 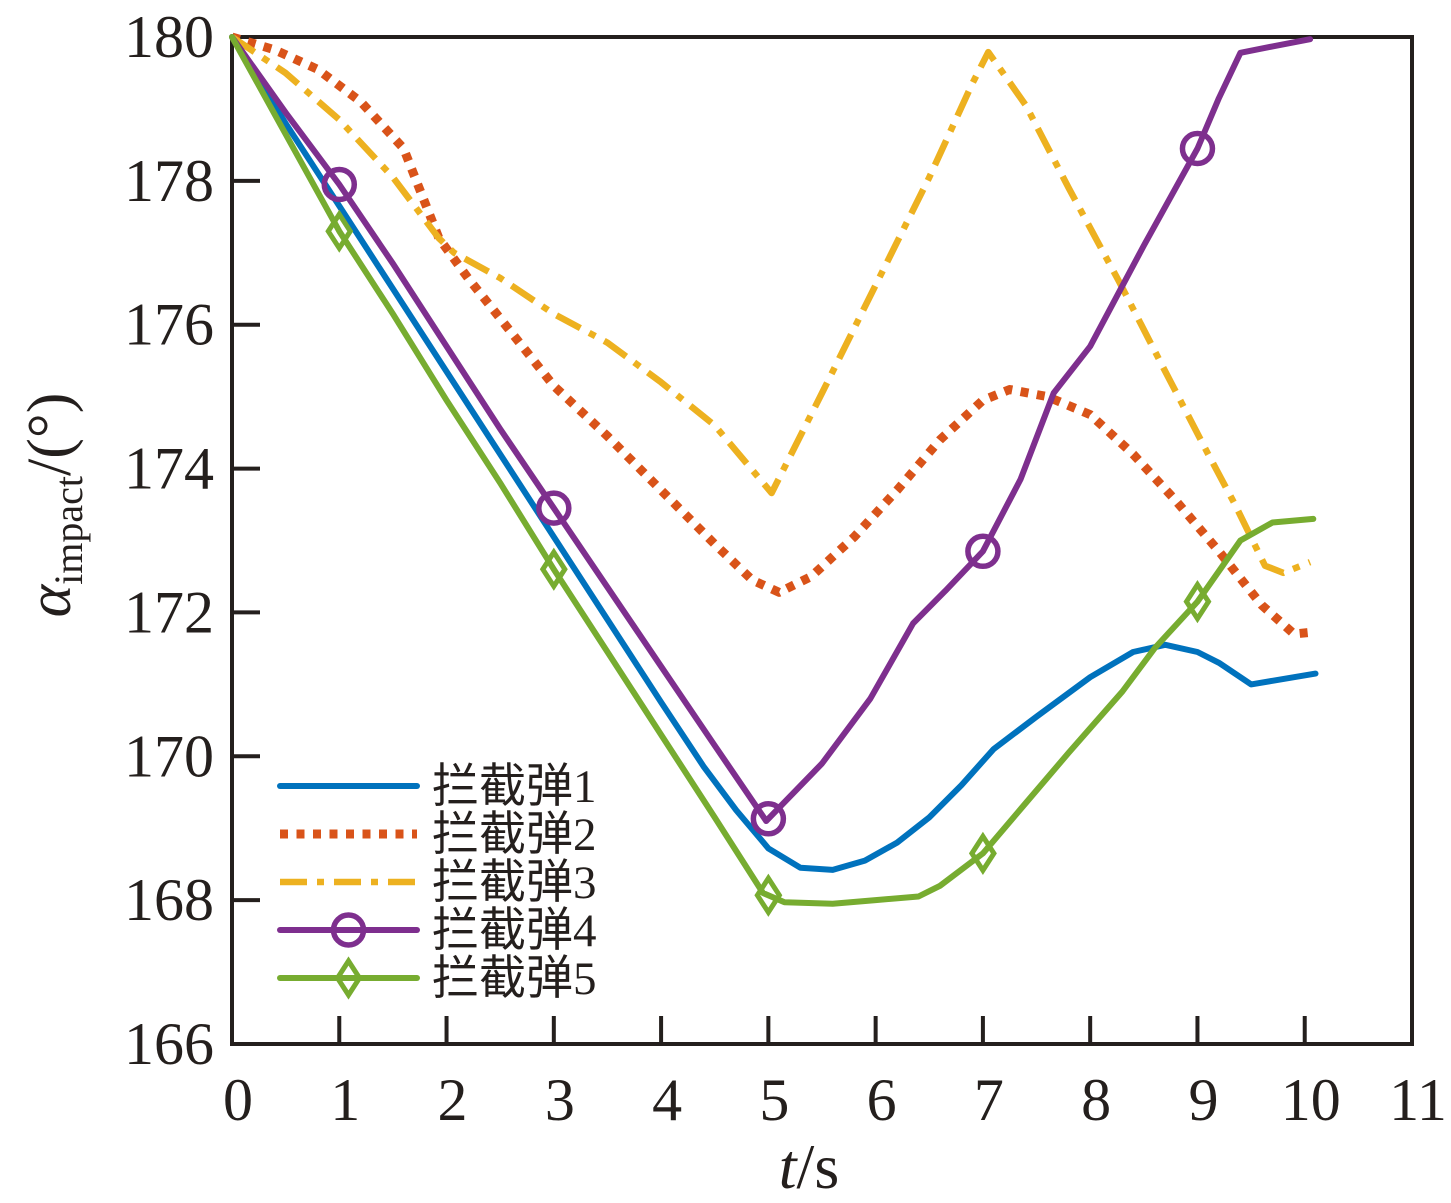 I want to click on legend-entry: 拦截弹3, so click(x=438, y=883).